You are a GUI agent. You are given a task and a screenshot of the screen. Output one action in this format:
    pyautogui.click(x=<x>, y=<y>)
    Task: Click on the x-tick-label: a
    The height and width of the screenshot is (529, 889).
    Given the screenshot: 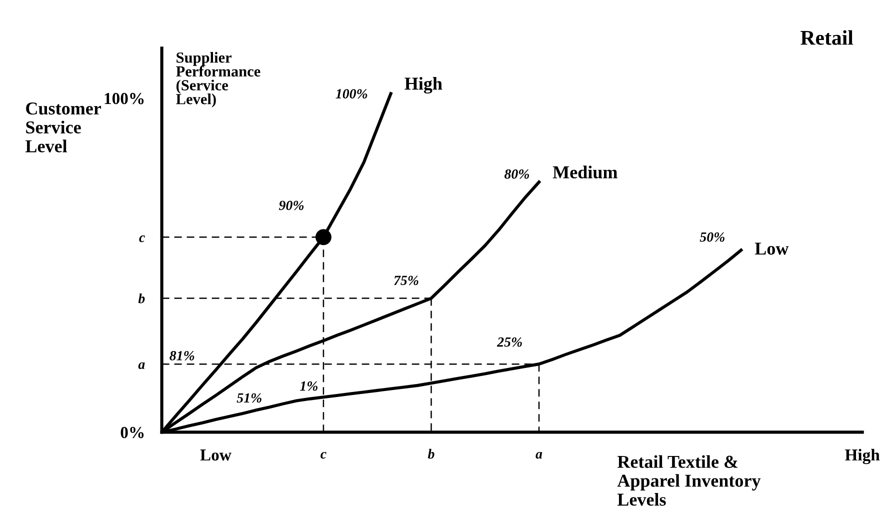 What is the action you would take?
    pyautogui.click(x=539, y=455)
    